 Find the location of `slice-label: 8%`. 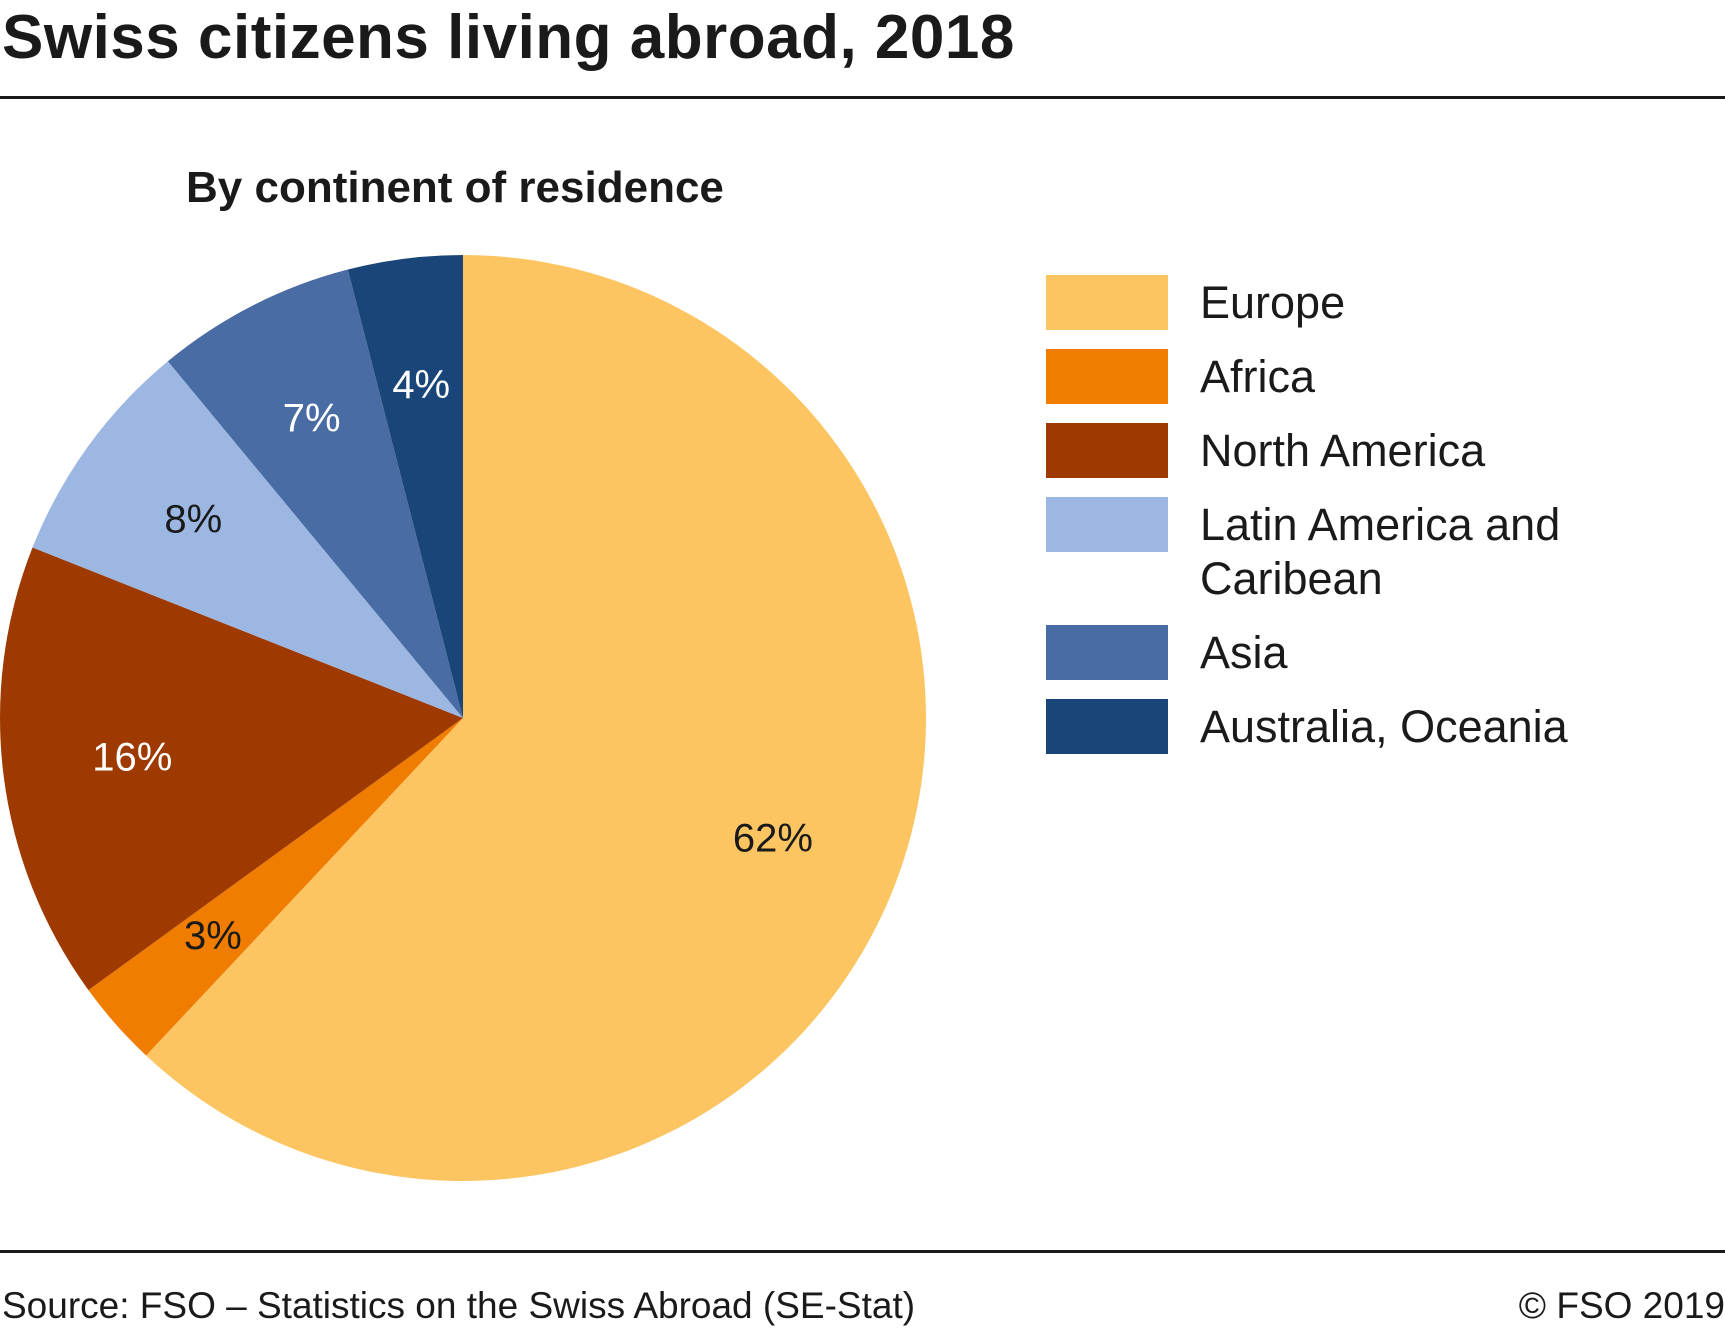

slice-label: 8% is located at coordinates (193, 520).